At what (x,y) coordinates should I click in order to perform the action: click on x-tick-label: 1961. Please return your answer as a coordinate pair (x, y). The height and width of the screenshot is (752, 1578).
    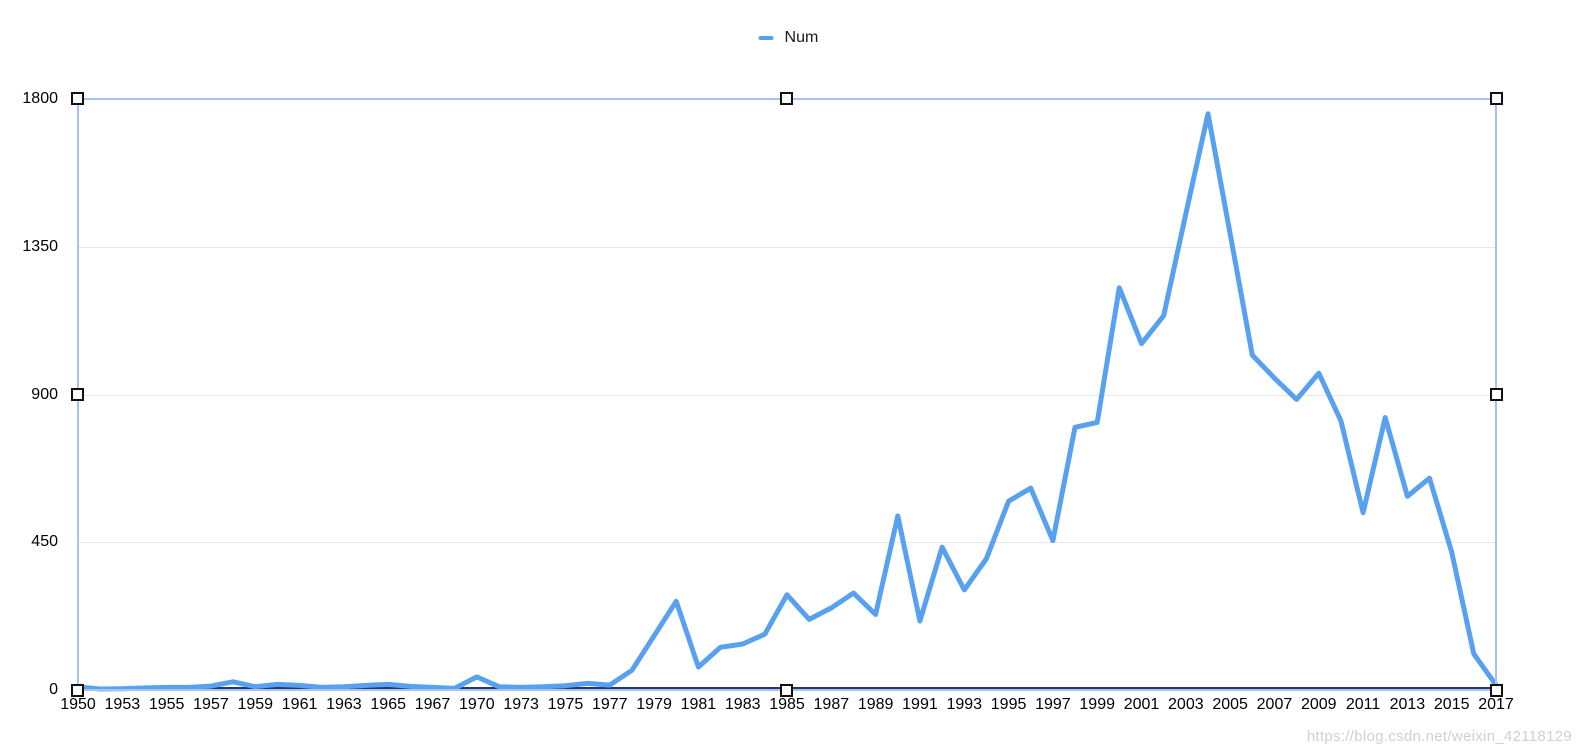
    Looking at the image, I should click on (299, 704).